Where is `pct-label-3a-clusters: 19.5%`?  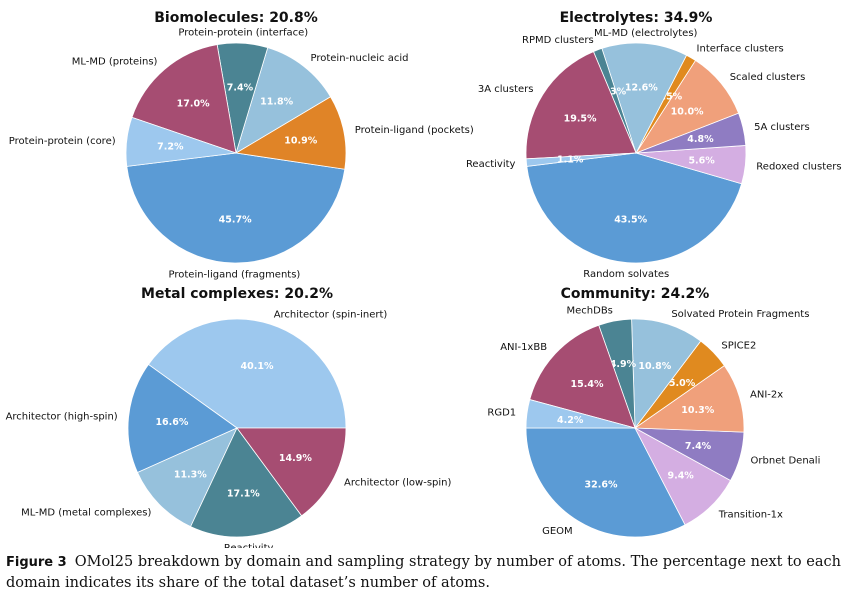 pct-label-3a-clusters: 19.5% is located at coordinates (580, 118).